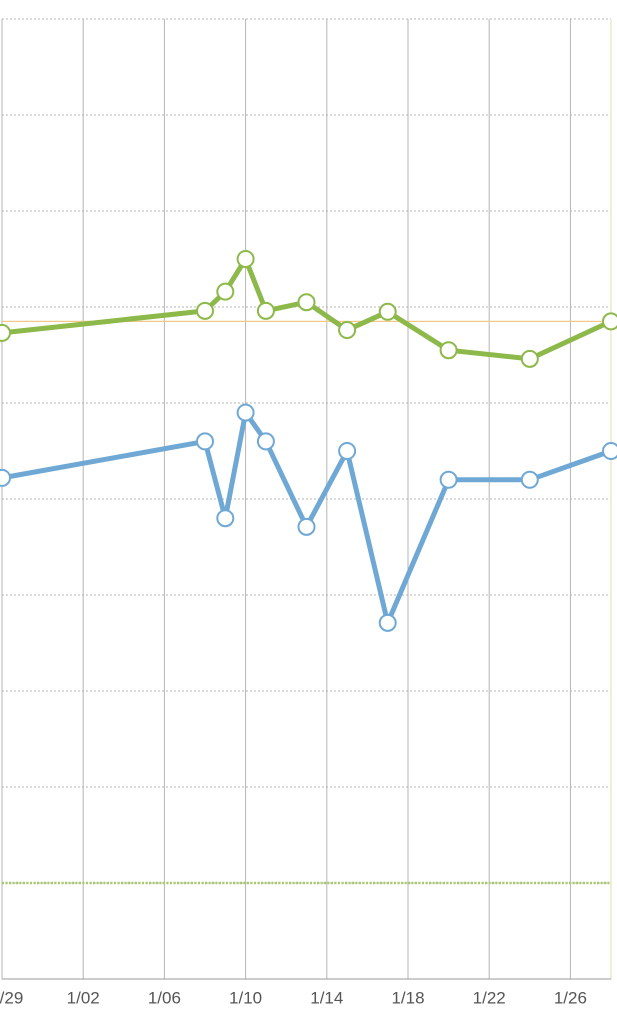 This screenshot has width=617, height=1024. What do you see at coordinates (83, 997) in the screenshot?
I see `x-tick-label: 1/02` at bounding box center [83, 997].